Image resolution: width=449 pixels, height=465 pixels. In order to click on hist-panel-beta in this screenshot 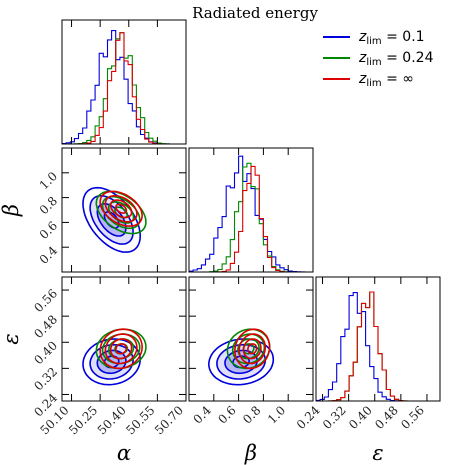, I will do `click(251, 210)`.